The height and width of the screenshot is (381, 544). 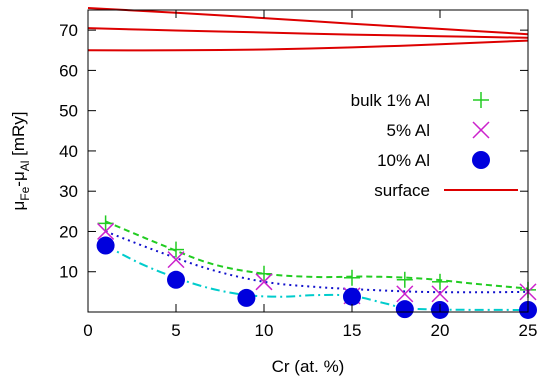 What do you see at coordinates (25, 166) in the screenshot?
I see `y-axis-label-part: Al` at bounding box center [25, 166].